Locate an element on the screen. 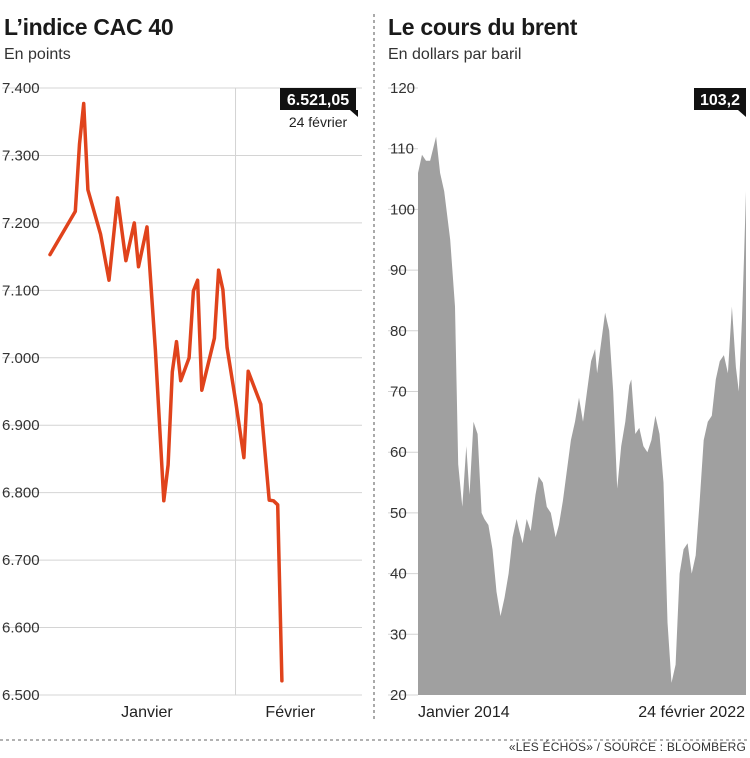 The height and width of the screenshot is (758, 750). brent-chart-title: Le cours du brent is located at coordinates (483, 27).